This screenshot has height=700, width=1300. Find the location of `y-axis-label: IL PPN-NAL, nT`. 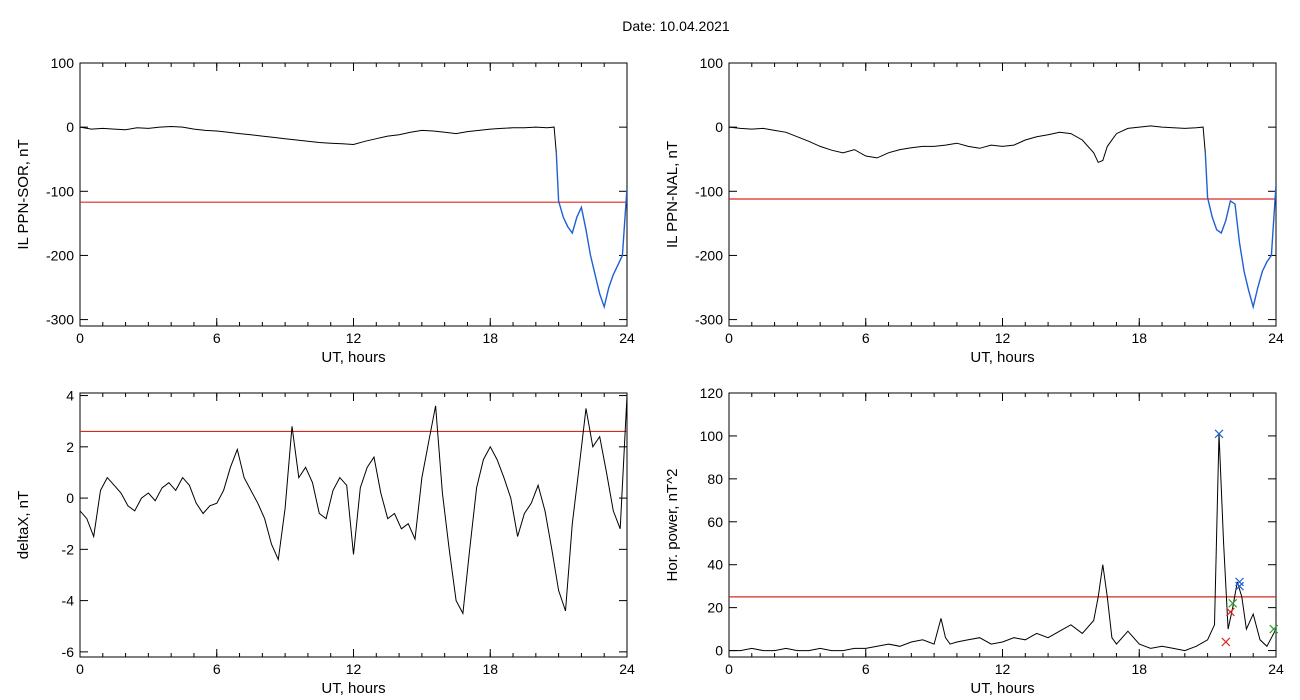

y-axis-label: IL PPN-NAL, nT is located at coordinates (672, 194).